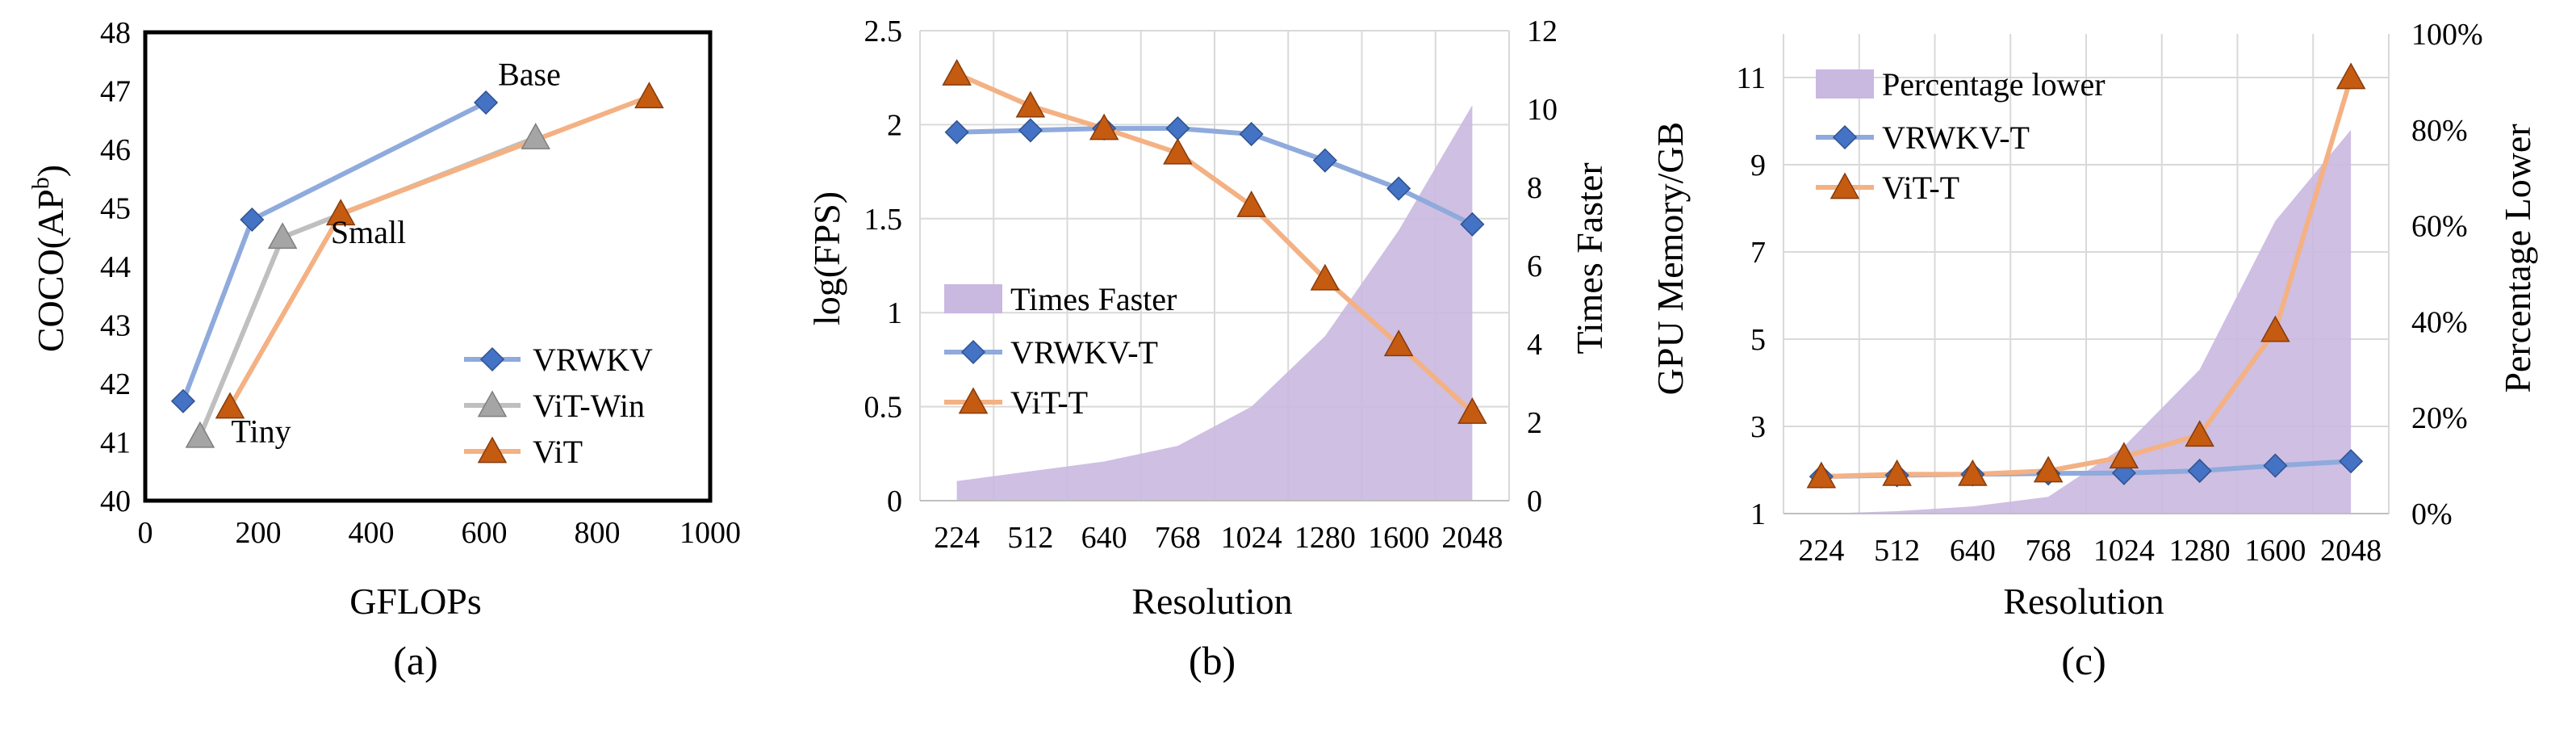  What do you see at coordinates (1211, 601) in the screenshot?
I see `chart-b-x-axis-label: Resolution` at bounding box center [1211, 601].